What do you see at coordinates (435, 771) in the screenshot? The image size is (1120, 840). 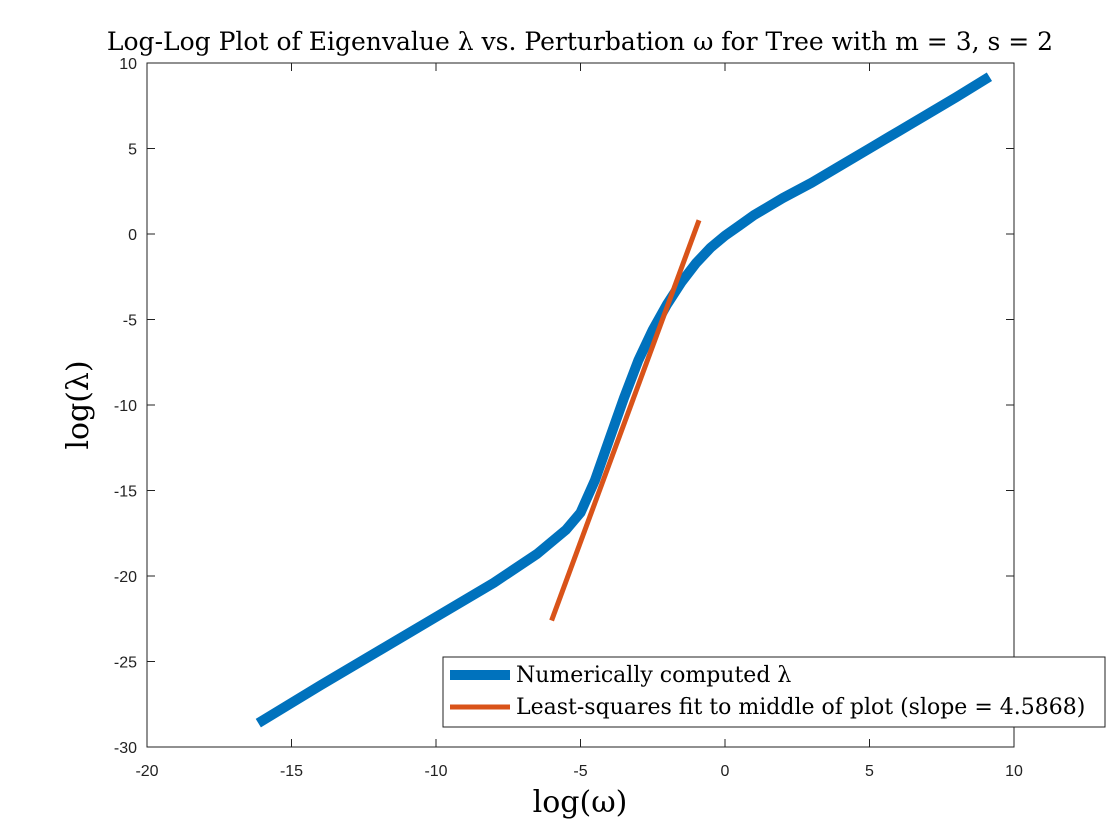 I see `x-tick-label: -10` at bounding box center [435, 771].